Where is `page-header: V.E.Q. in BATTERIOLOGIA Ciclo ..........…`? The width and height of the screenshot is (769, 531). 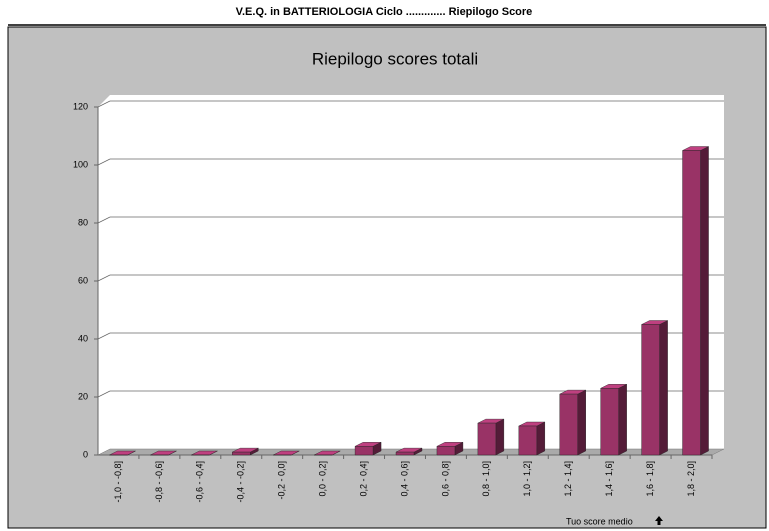
page-header: V.E.Q. in BATTERIOLOGIA Ciclo ..........… is located at coordinates (384, 12).